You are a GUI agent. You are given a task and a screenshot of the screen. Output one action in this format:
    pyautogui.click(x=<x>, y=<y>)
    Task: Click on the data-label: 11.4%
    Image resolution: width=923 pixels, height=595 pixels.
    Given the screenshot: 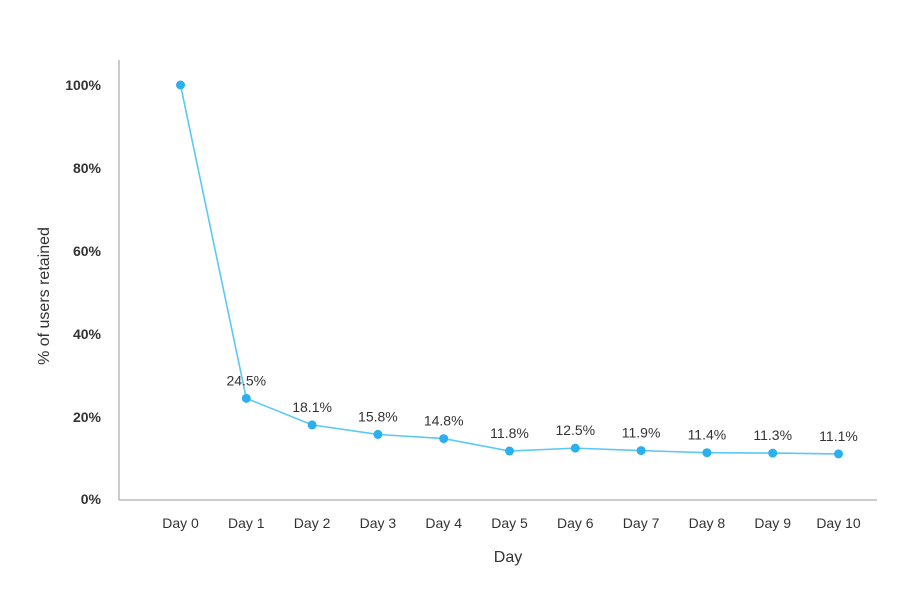 What is the action you would take?
    pyautogui.click(x=707, y=435)
    